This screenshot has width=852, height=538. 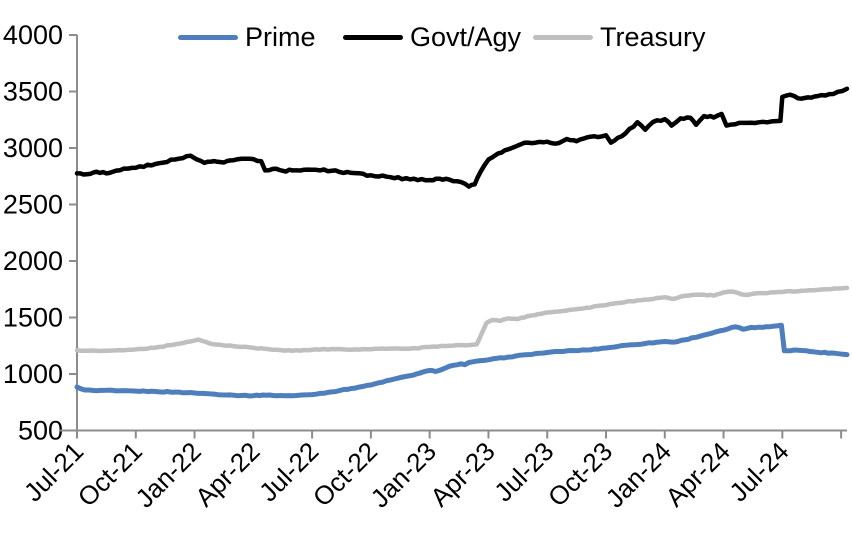 What do you see at coordinates (33, 261) in the screenshot?
I see `y-tick-label: 2000` at bounding box center [33, 261].